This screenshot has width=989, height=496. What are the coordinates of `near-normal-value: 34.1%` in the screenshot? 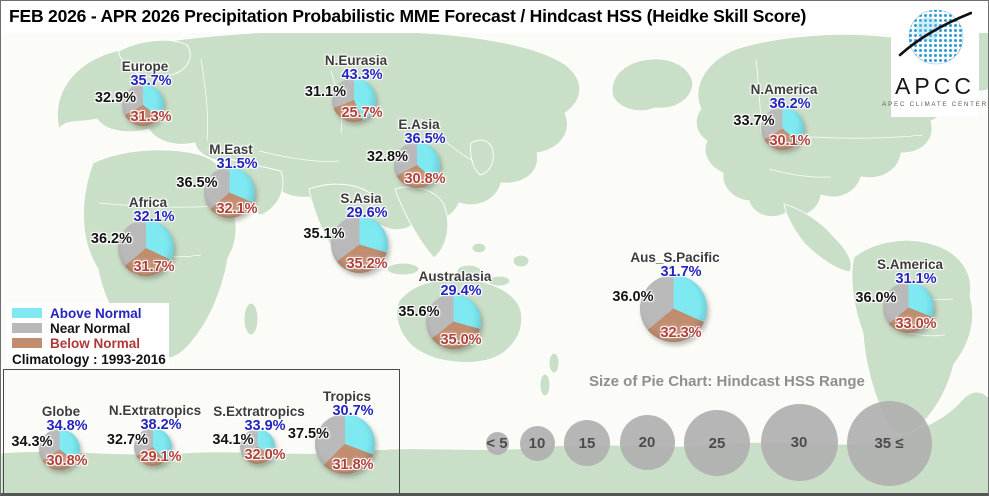 It's located at (233, 439).